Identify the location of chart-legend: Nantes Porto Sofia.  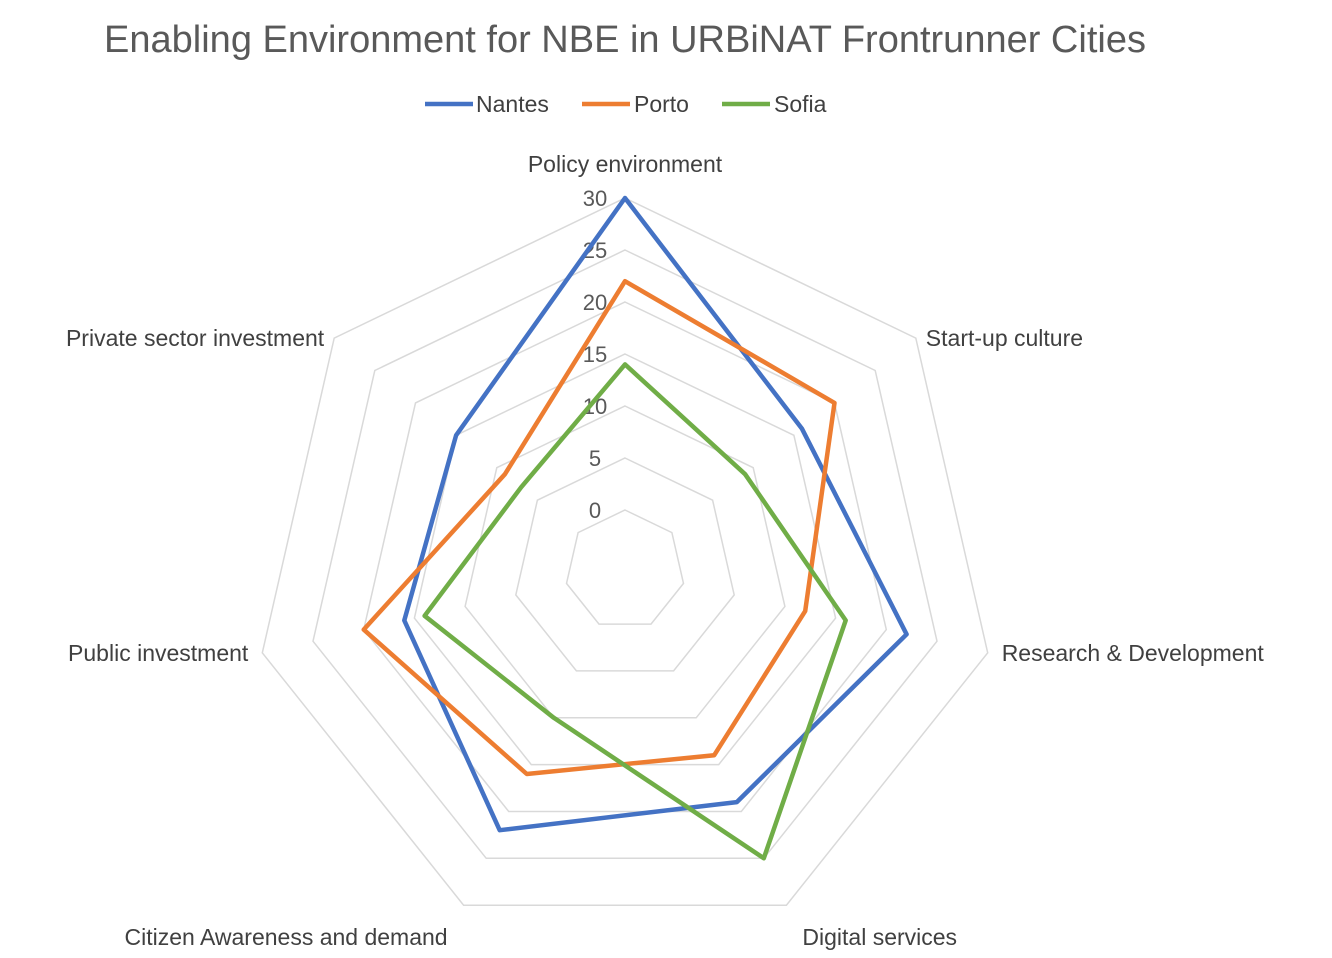
(626, 104).